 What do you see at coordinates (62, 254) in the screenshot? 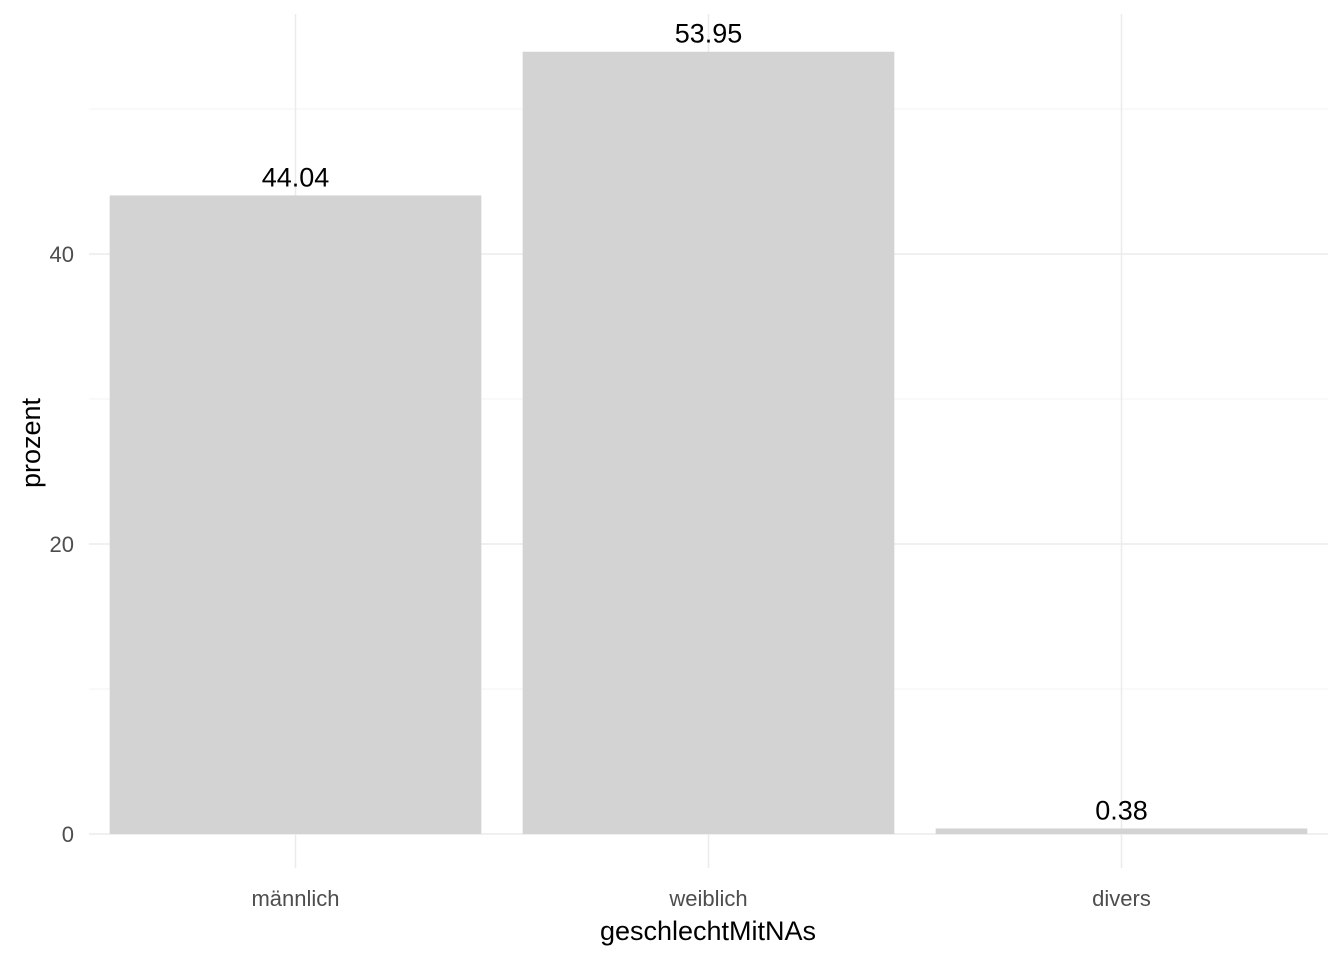
I see `y-tick-label: 40` at bounding box center [62, 254].